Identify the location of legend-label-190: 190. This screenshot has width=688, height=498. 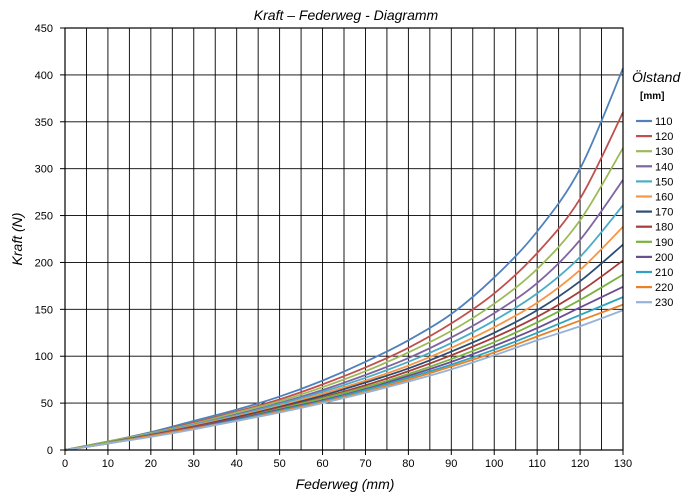
(664, 243).